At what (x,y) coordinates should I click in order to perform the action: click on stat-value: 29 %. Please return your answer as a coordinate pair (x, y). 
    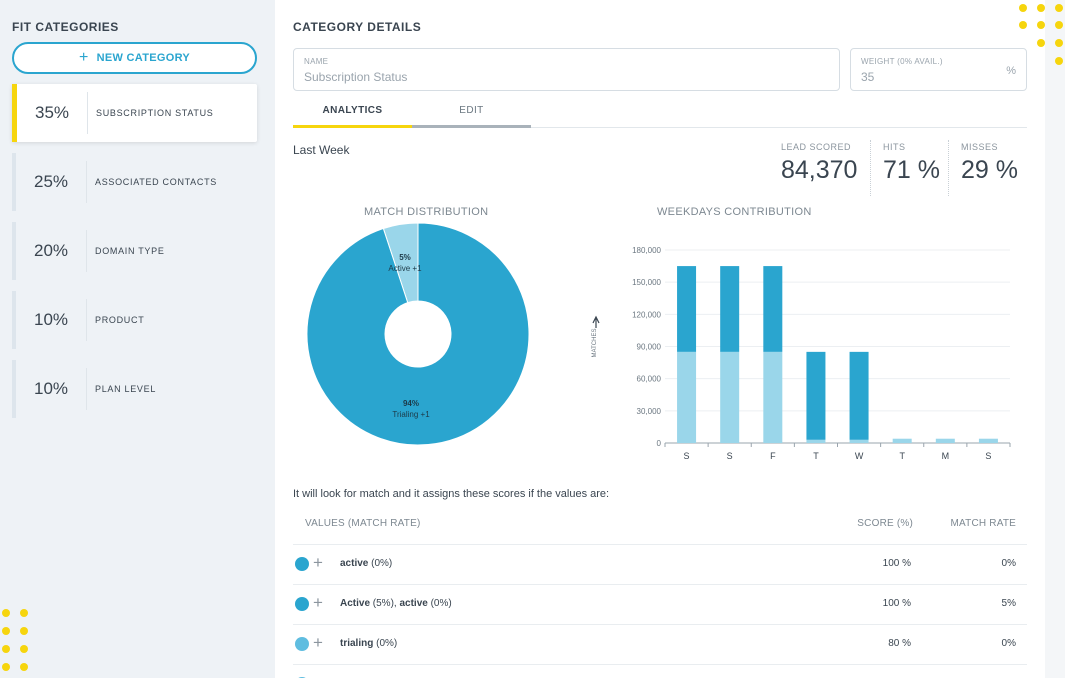
    Looking at the image, I should click on (989, 170).